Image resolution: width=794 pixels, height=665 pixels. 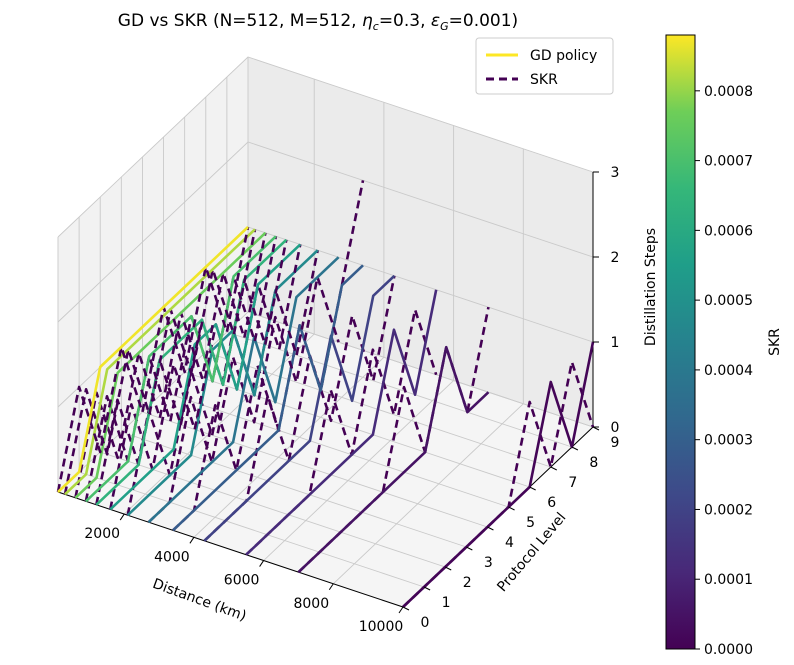 I want to click on y-tick-label: 4, so click(x=509, y=543).